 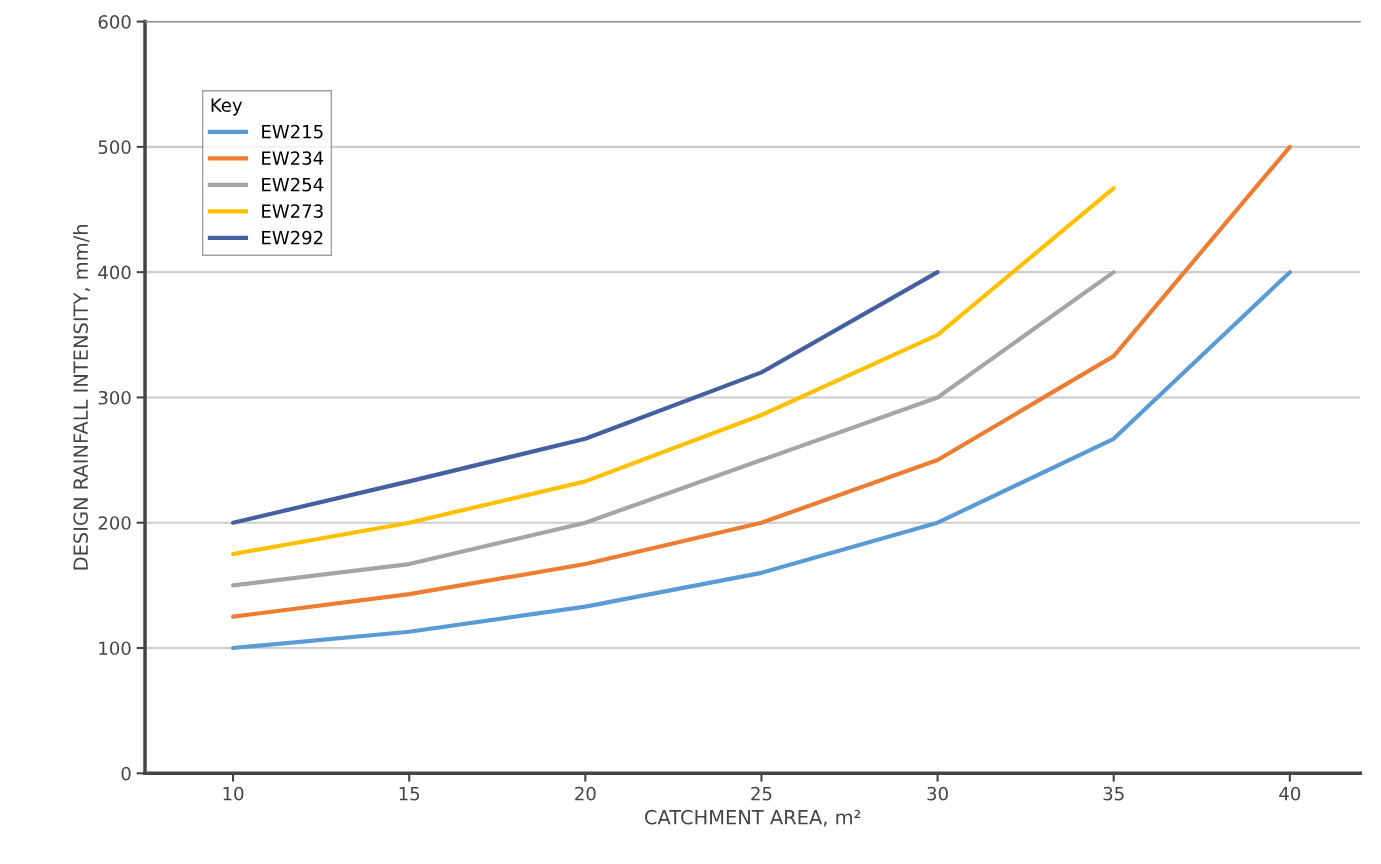 What do you see at coordinates (409, 794) in the screenshot?
I see `x-tick-label: 15` at bounding box center [409, 794].